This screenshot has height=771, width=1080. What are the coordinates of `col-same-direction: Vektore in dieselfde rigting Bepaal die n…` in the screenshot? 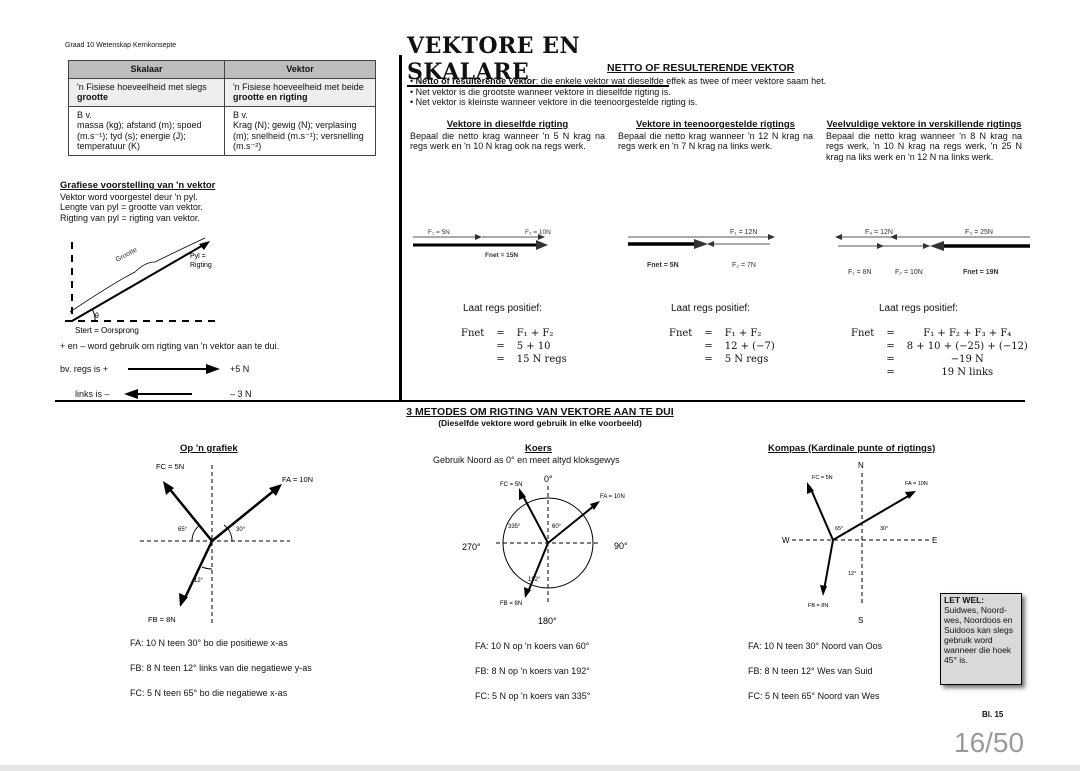 It's located at (507, 135).